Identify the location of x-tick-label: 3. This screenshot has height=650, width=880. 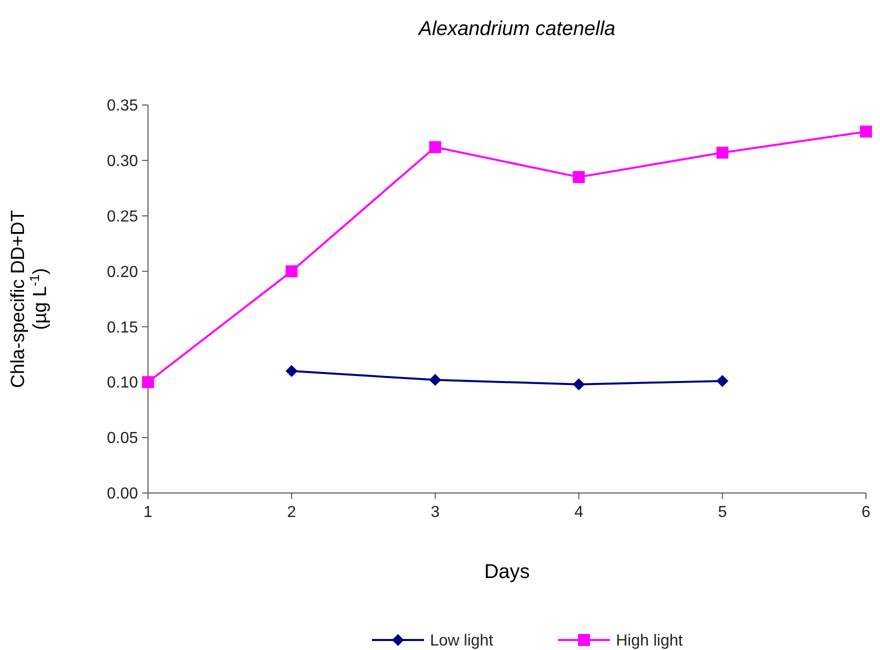
(435, 512).